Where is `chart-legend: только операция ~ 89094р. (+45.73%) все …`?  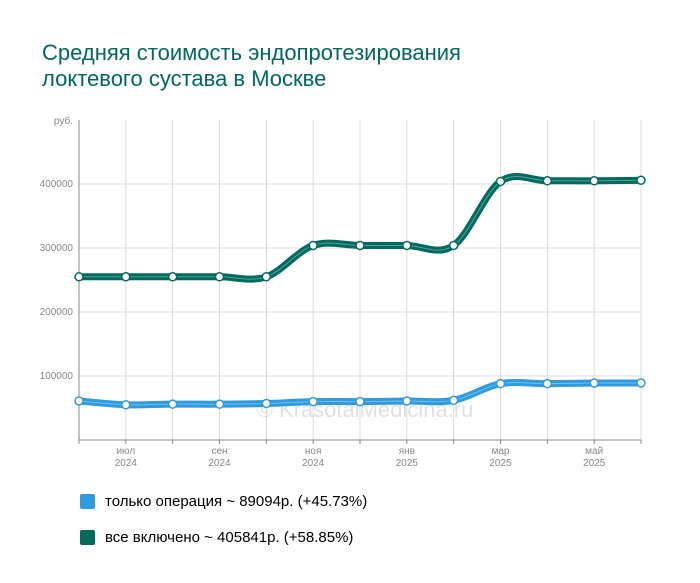 chart-legend: только операция ~ 89094р. (+45.73%) все … is located at coordinates (223, 526).